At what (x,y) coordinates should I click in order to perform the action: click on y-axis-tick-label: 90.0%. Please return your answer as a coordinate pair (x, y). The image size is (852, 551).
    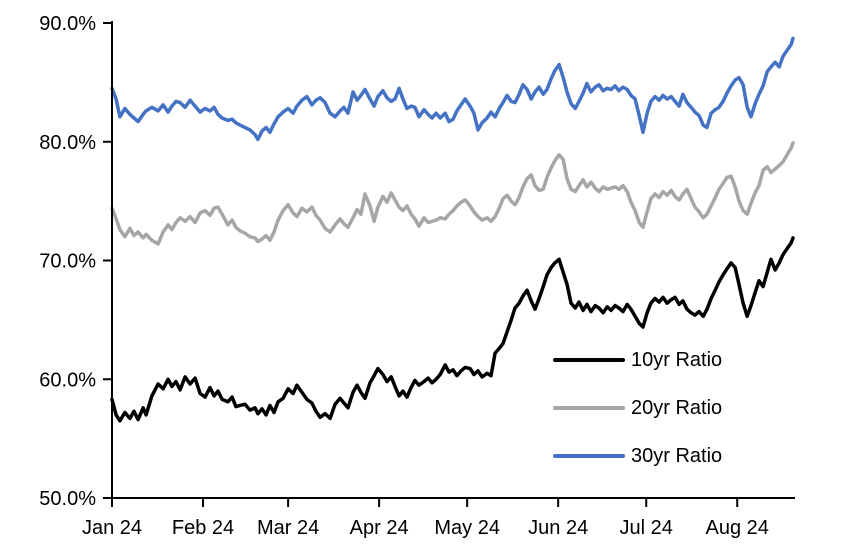
    Looking at the image, I should click on (67, 24).